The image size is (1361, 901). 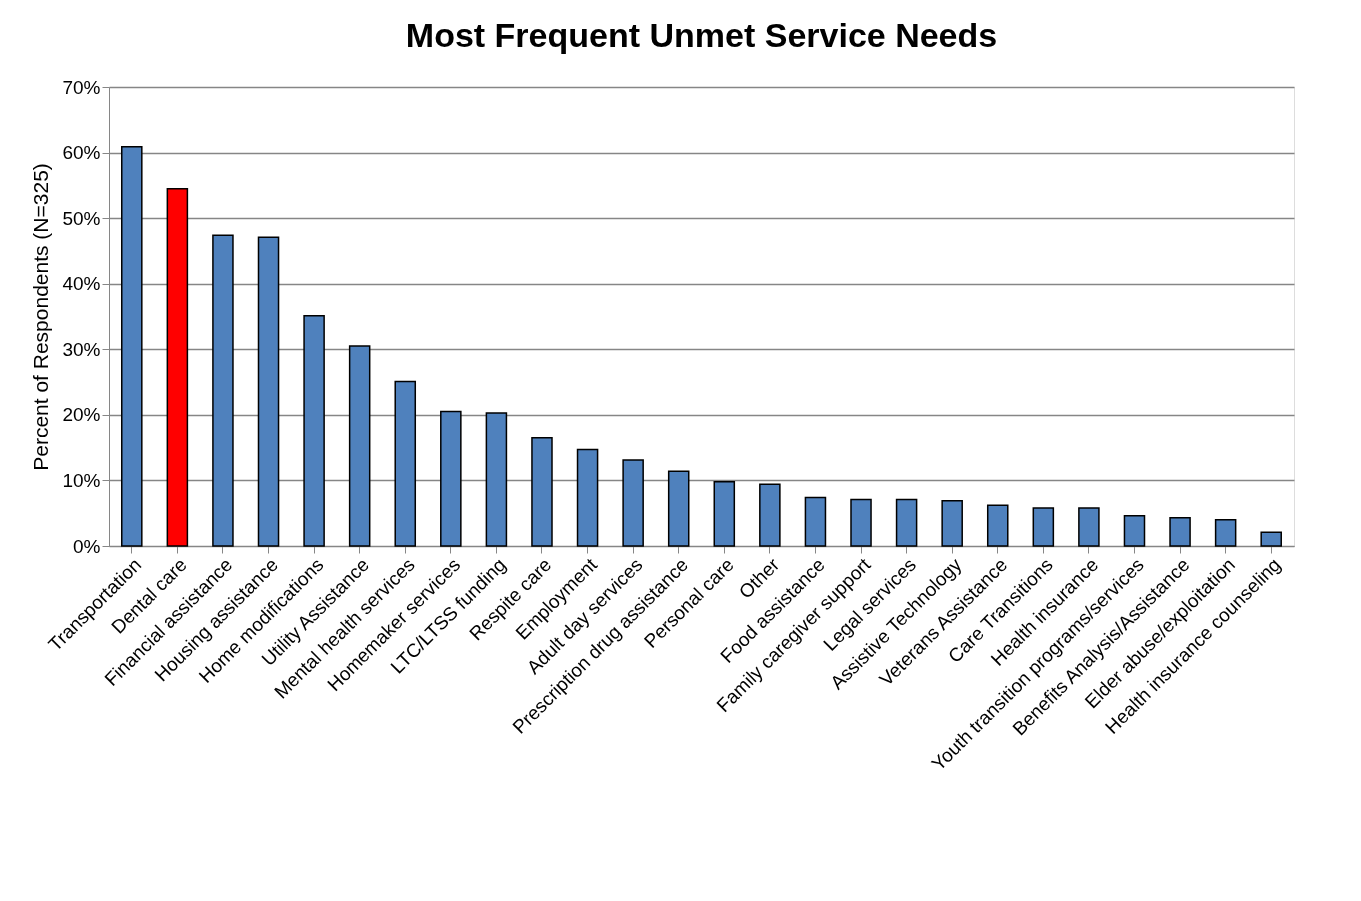 I want to click on y-tick-label: 60%, so click(x=81, y=153).